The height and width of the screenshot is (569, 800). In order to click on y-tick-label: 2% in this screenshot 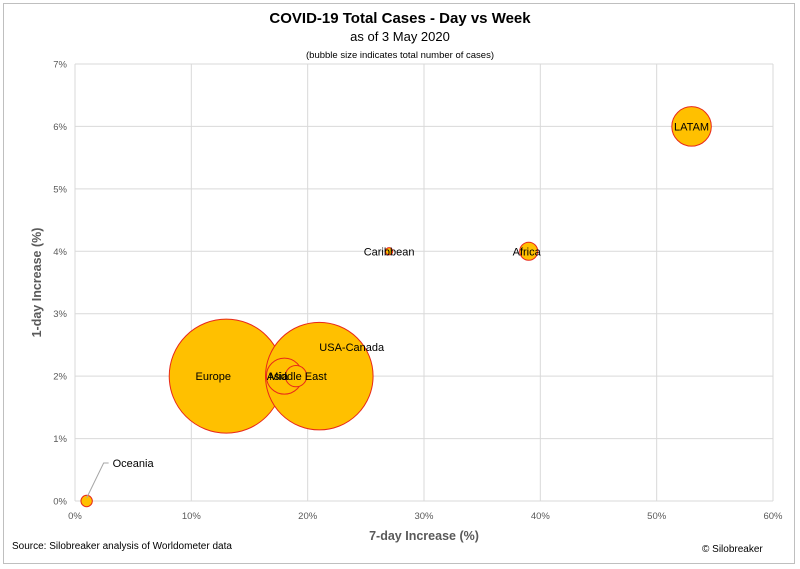, I will do `click(60, 377)`.